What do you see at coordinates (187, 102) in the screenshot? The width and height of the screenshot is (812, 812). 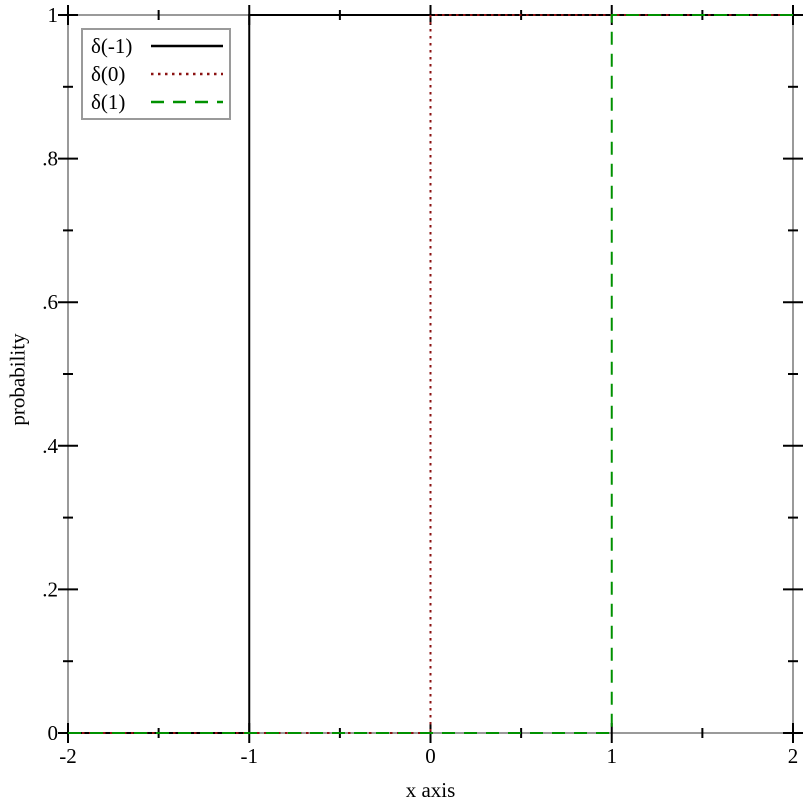 I see `legend-line-sample-dashed` at bounding box center [187, 102].